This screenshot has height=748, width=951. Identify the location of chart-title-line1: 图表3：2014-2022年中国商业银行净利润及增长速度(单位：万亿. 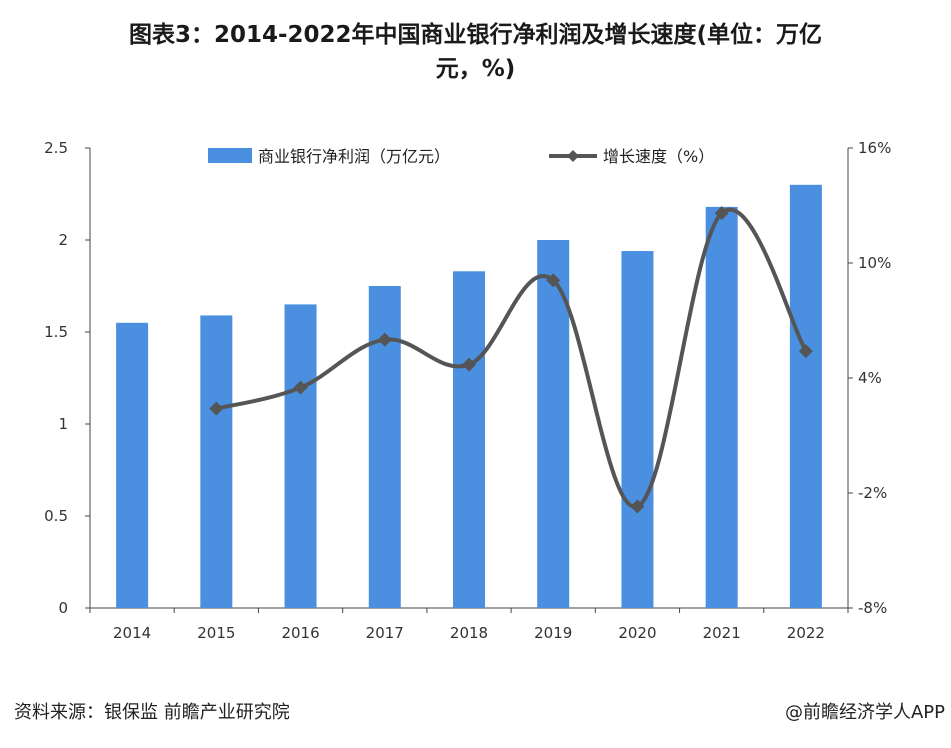
(475, 35).